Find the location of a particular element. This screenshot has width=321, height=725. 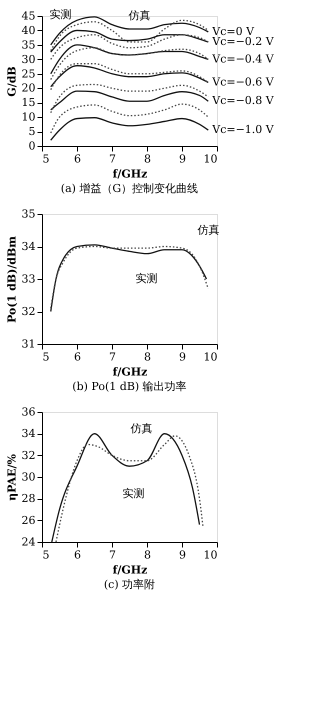

y-axis-title: ηPAE/% is located at coordinates (12, 477).